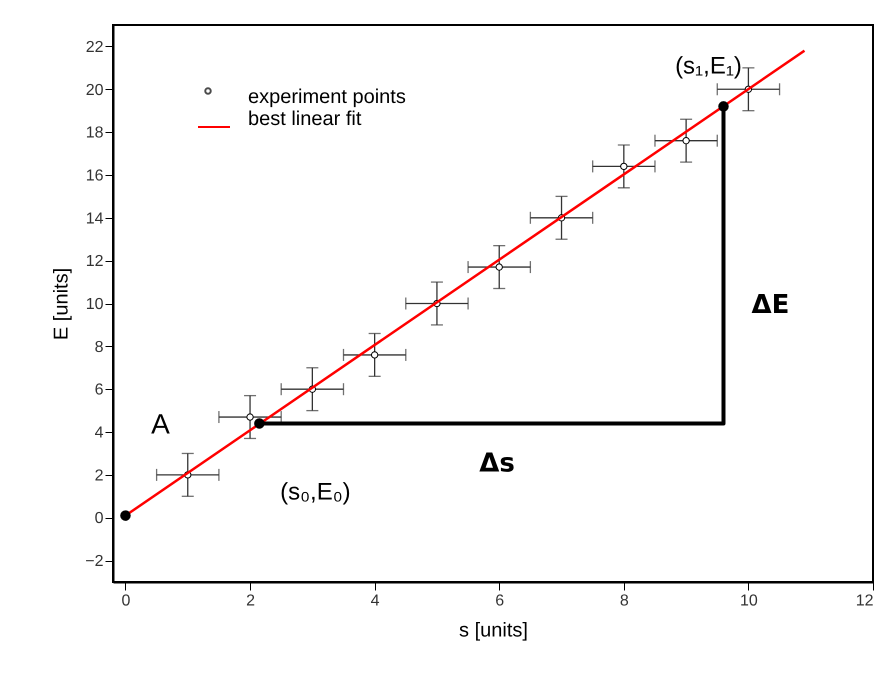  I want to click on y-tick-label: 10, so click(95, 304).